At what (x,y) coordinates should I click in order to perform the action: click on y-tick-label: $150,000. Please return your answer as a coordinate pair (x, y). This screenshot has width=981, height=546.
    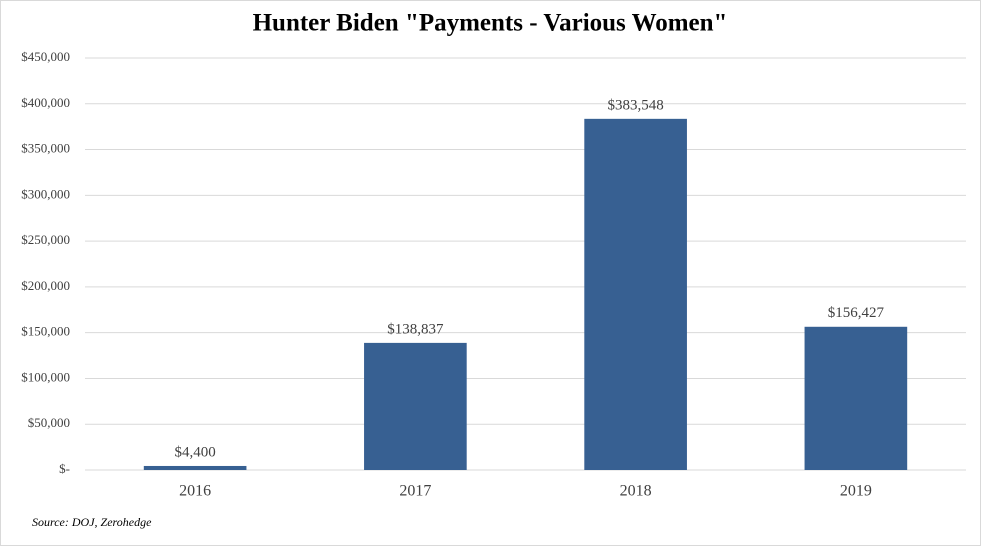
    Looking at the image, I should click on (45, 331).